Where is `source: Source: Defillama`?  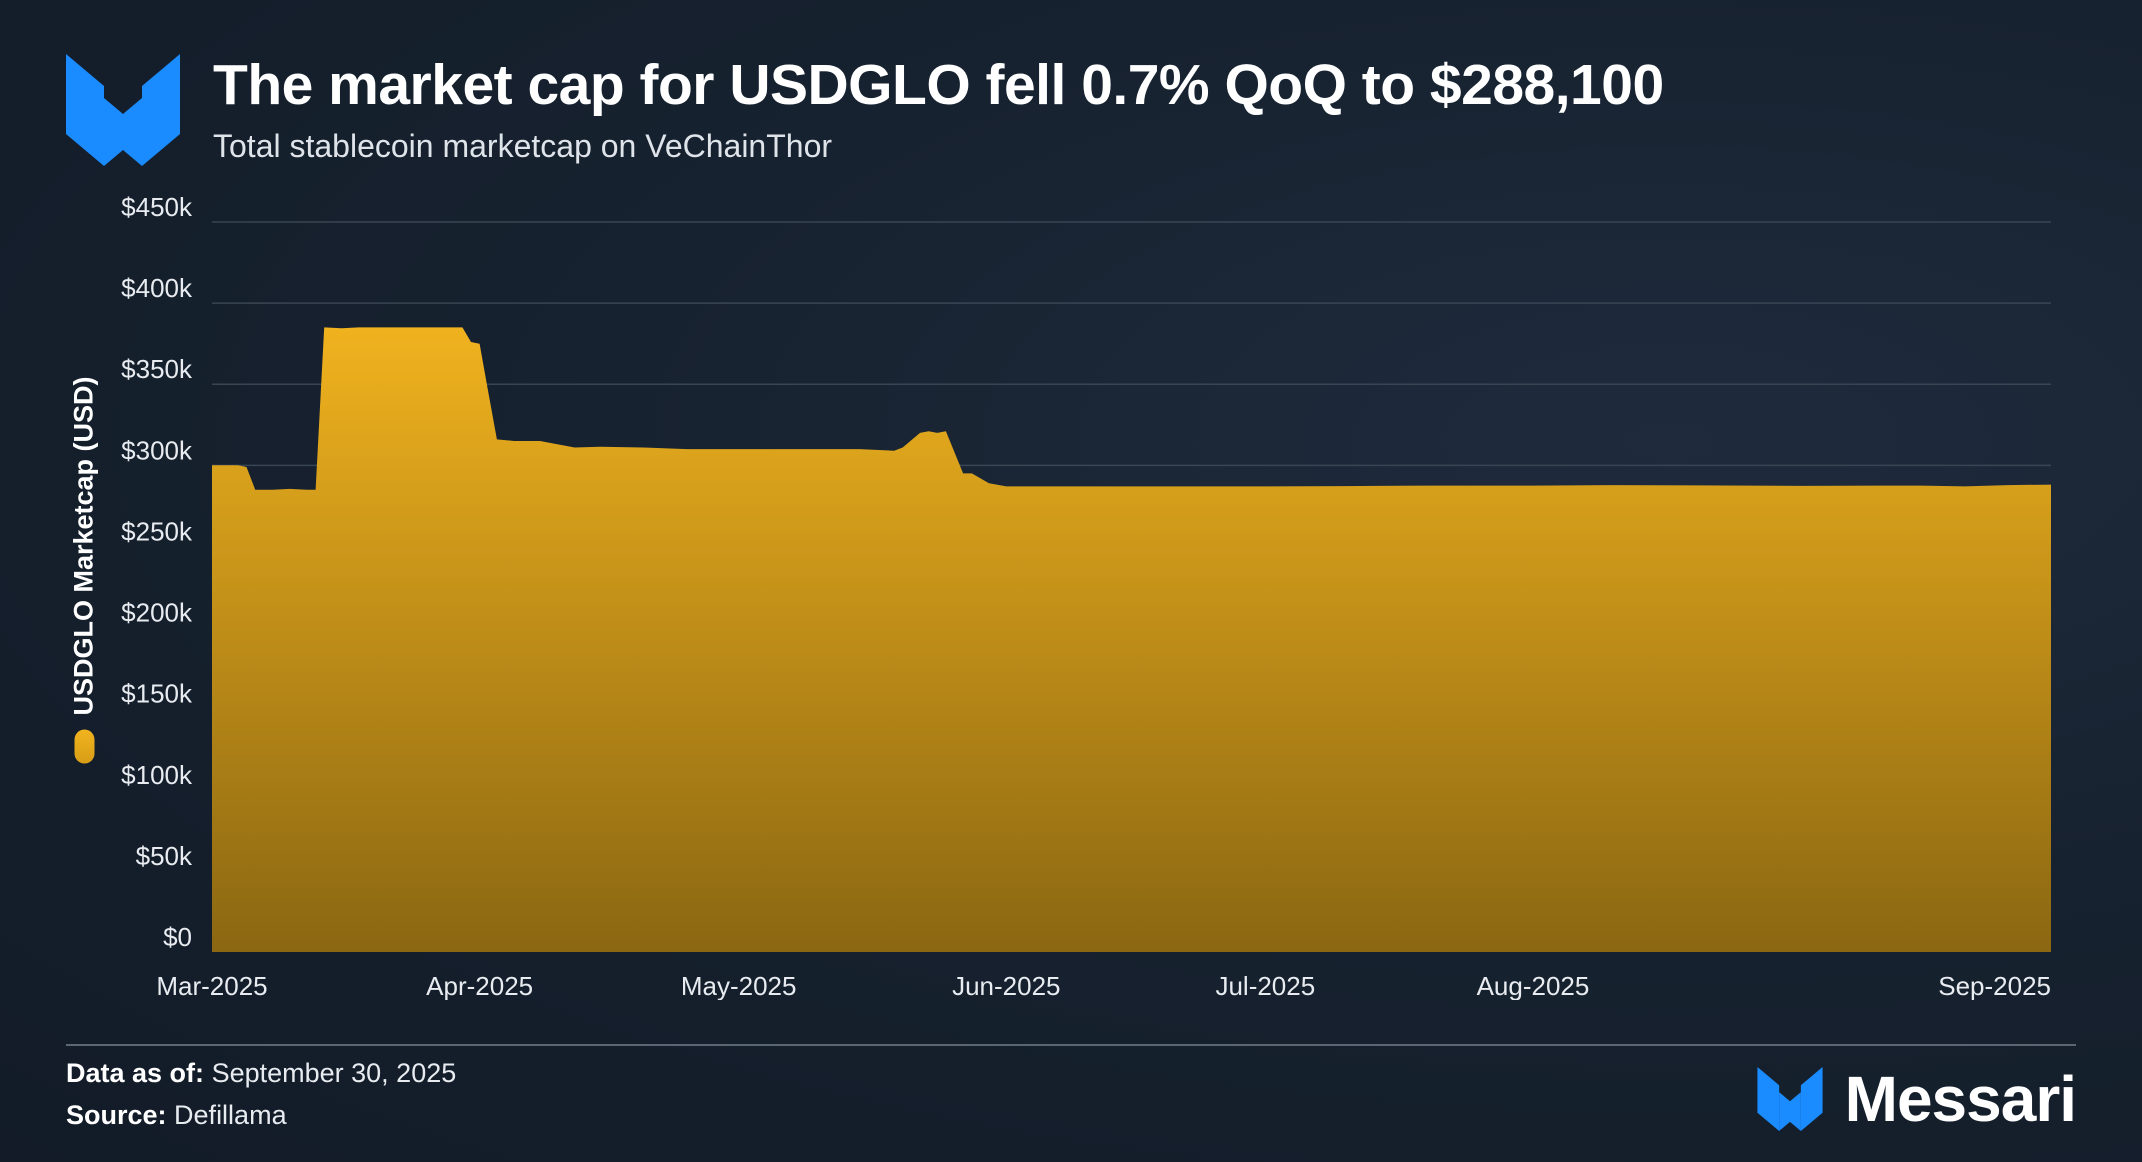
source: Source: Defillama is located at coordinates (176, 1115).